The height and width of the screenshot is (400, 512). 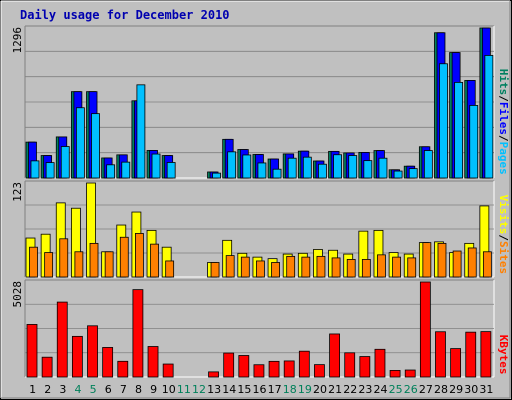 I want to click on x-label-day-10: 10, so click(x=169, y=389).